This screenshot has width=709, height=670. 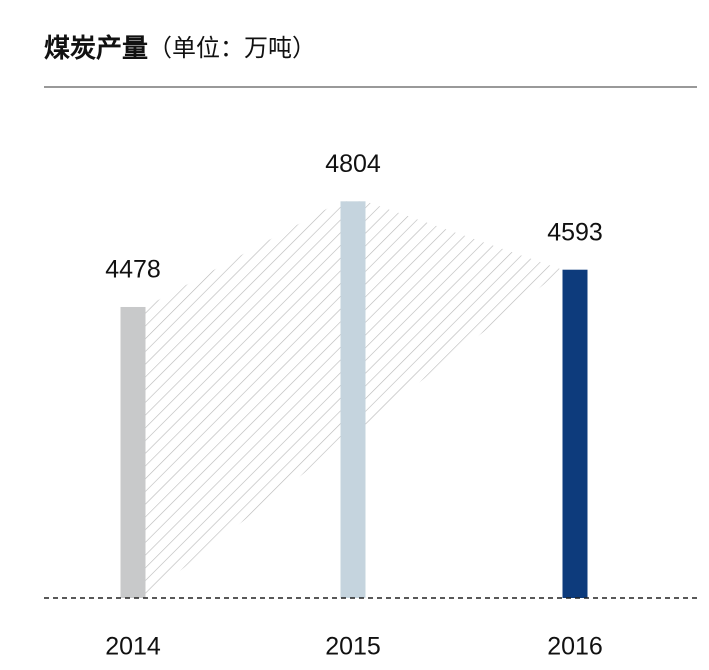 What do you see at coordinates (96, 48) in the screenshot?
I see `chart-title: 煤炭产量` at bounding box center [96, 48].